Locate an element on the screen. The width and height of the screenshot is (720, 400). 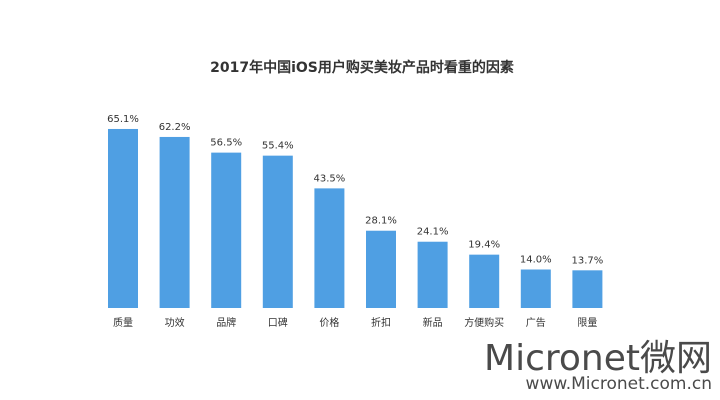
value-label: 55.4% is located at coordinates (278, 146).